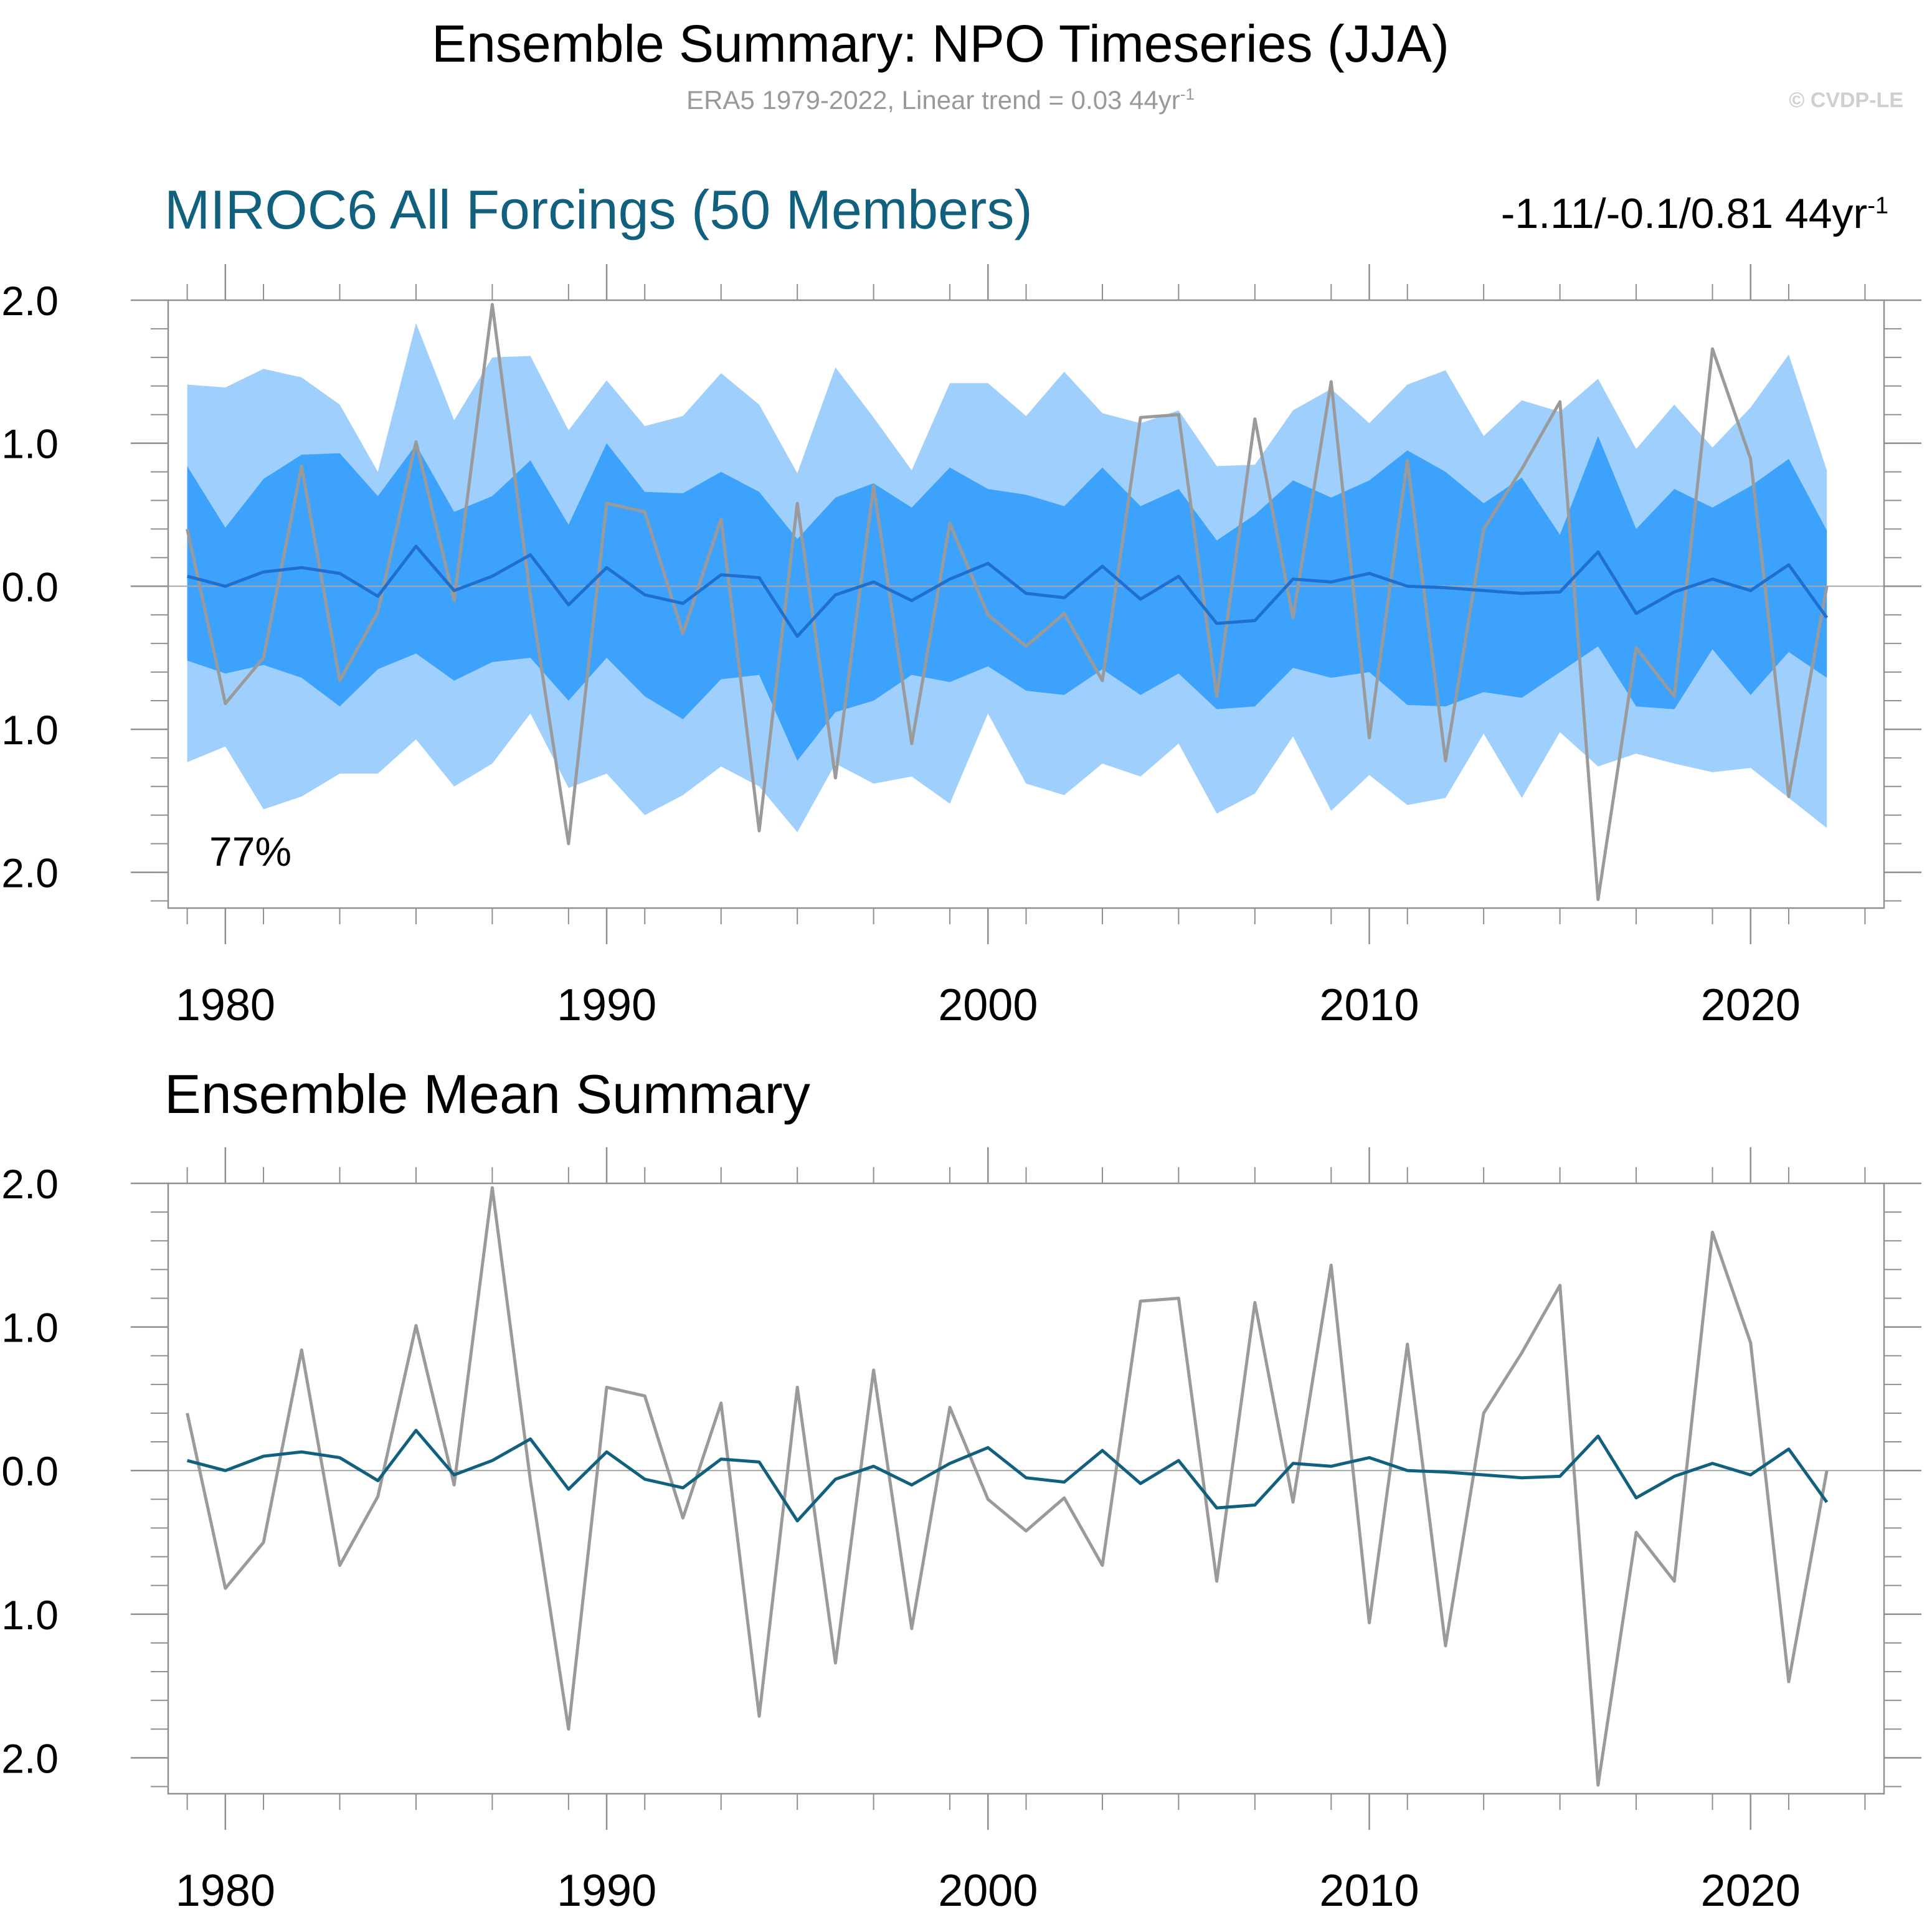  I want to click on panel1-line-ensemble-mean, so click(1008, 591).